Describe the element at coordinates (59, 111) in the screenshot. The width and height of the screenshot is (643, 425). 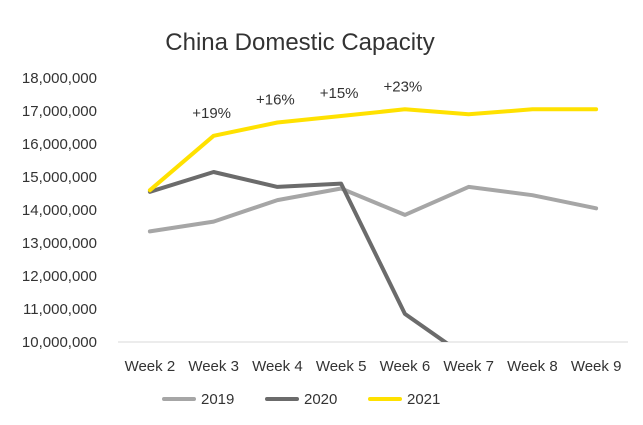
I see `y-tick-label: 17,000,000` at that location.